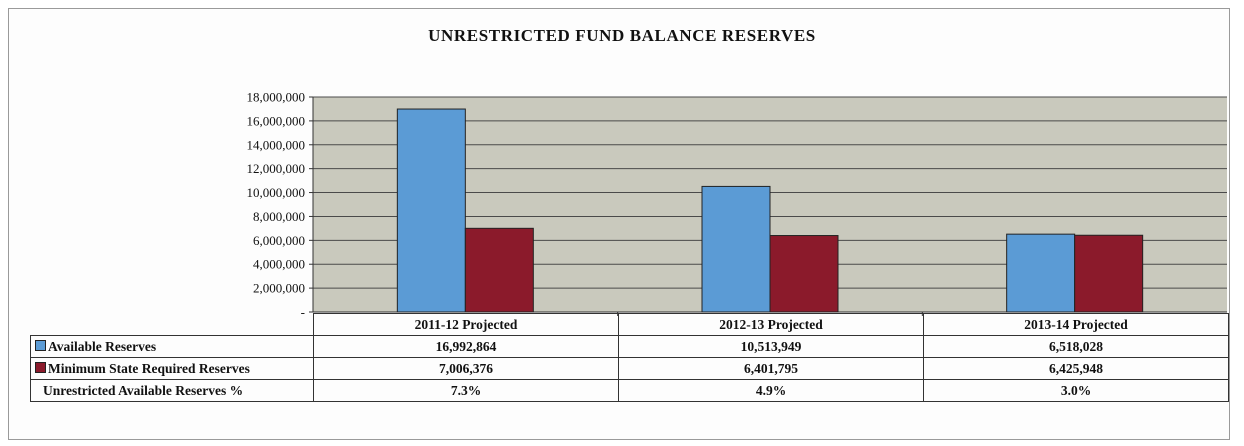 The width and height of the screenshot is (1244, 446). I want to click on y-tick-label: 2,000,000, so click(279, 288).